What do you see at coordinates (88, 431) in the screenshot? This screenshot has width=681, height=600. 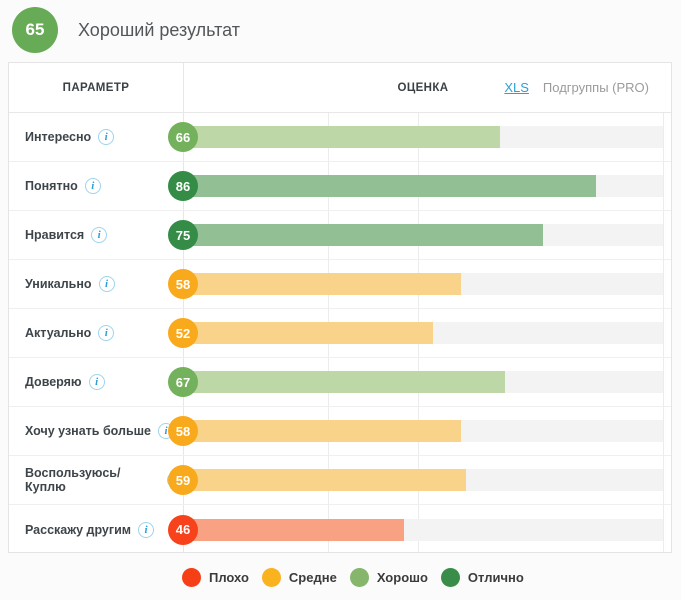 I see `parameter-label: Хочу узнать больше` at bounding box center [88, 431].